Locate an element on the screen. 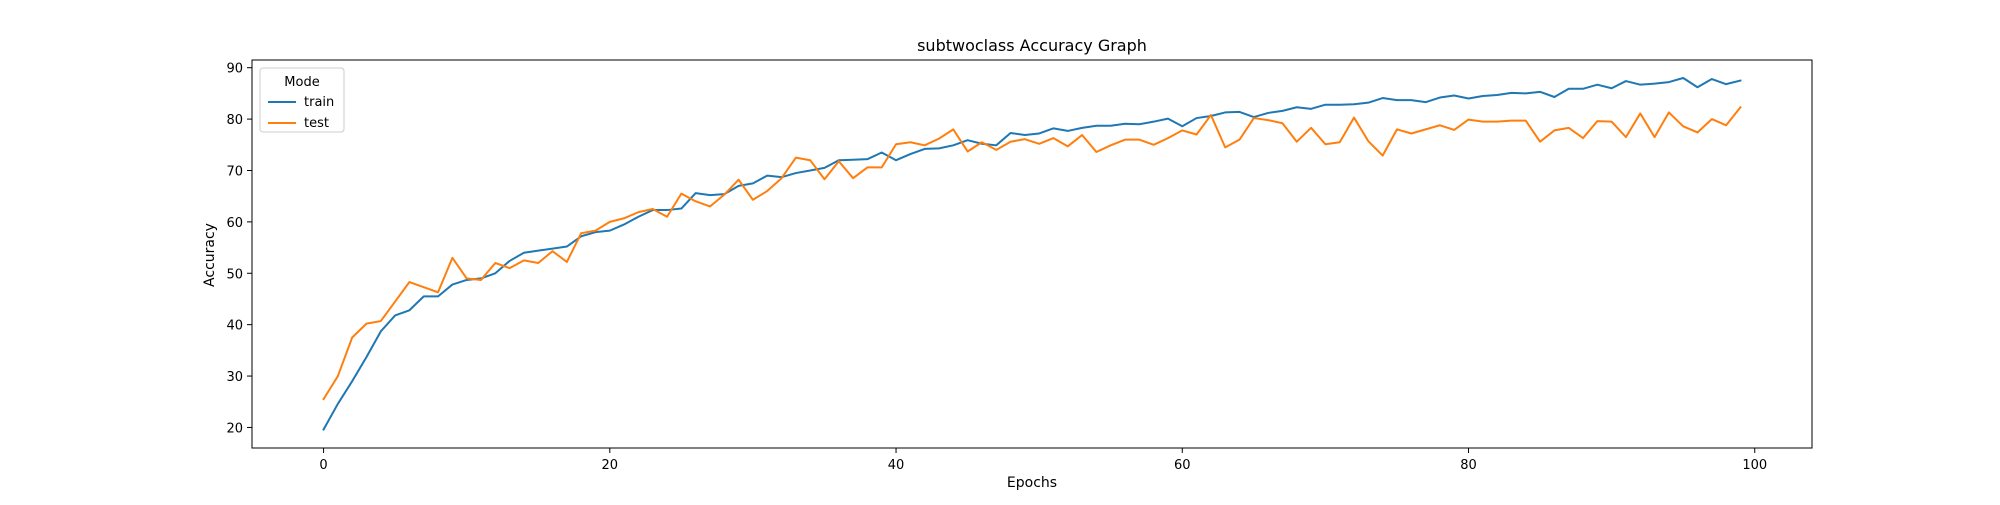 The width and height of the screenshot is (2000, 505). y-tick-label: 50 is located at coordinates (234, 274).